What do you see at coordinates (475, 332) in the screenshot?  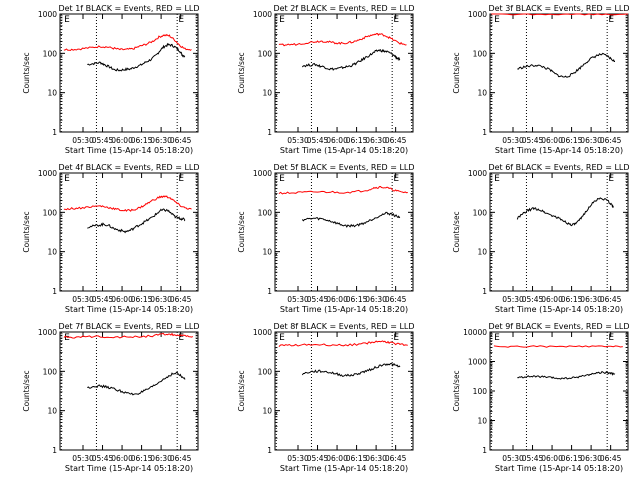 I see `y-tick-label: 10000` at bounding box center [475, 332].